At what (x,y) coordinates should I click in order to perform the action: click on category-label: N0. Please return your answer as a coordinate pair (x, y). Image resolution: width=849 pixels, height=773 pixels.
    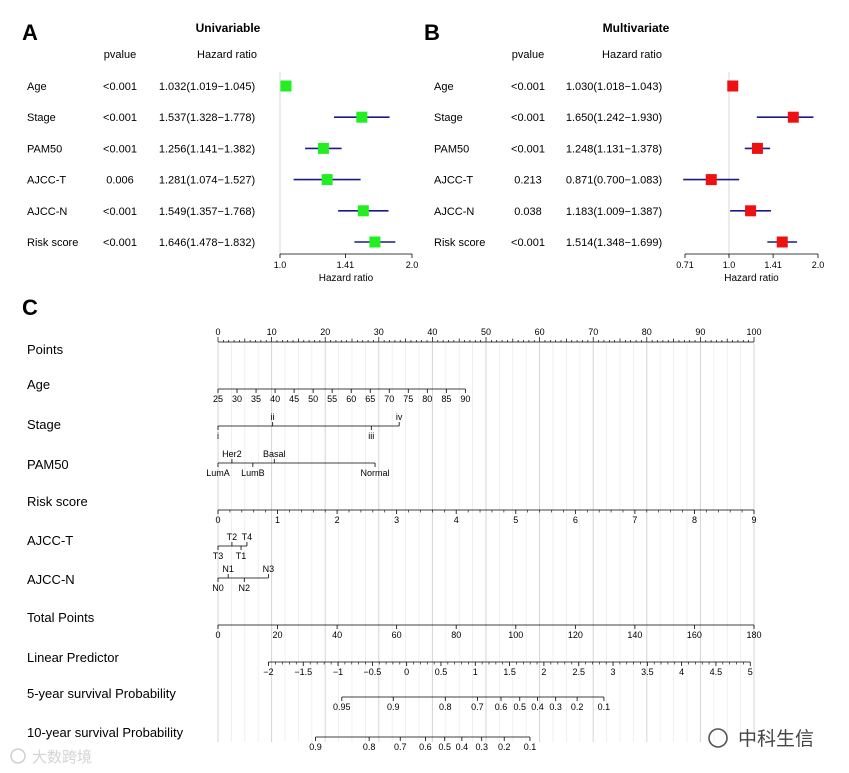
    Looking at the image, I should click on (218, 588).